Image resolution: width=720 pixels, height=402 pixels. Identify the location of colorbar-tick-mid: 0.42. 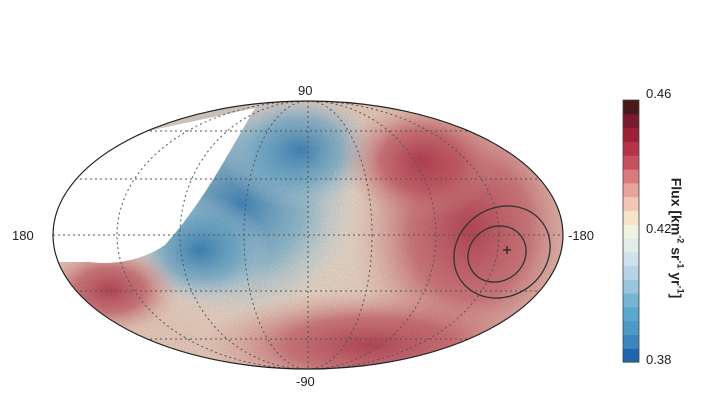
(659, 228).